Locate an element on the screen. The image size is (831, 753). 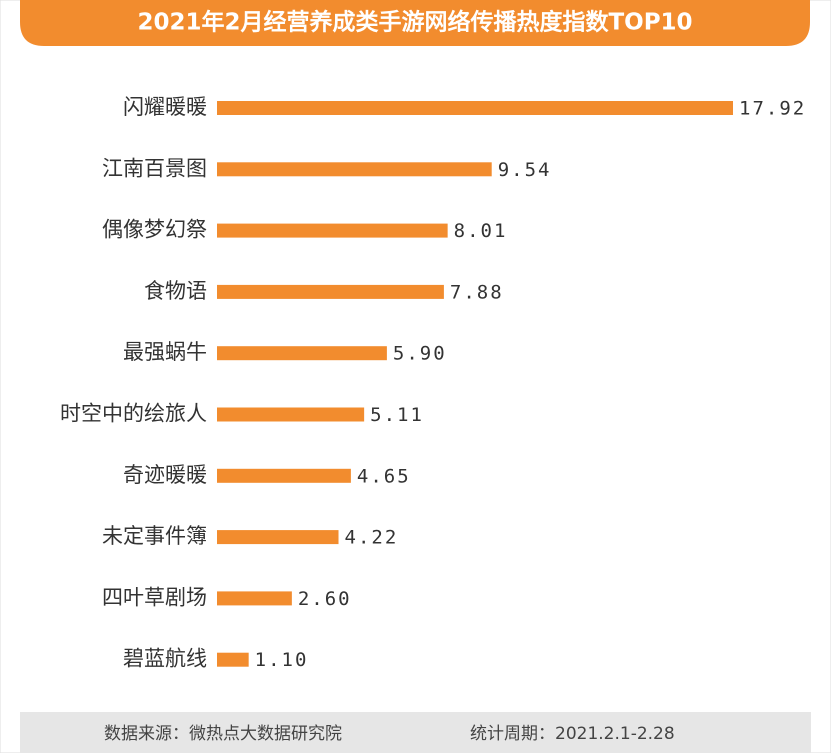
category-label: 奇迹暖暖 is located at coordinates (165, 475).